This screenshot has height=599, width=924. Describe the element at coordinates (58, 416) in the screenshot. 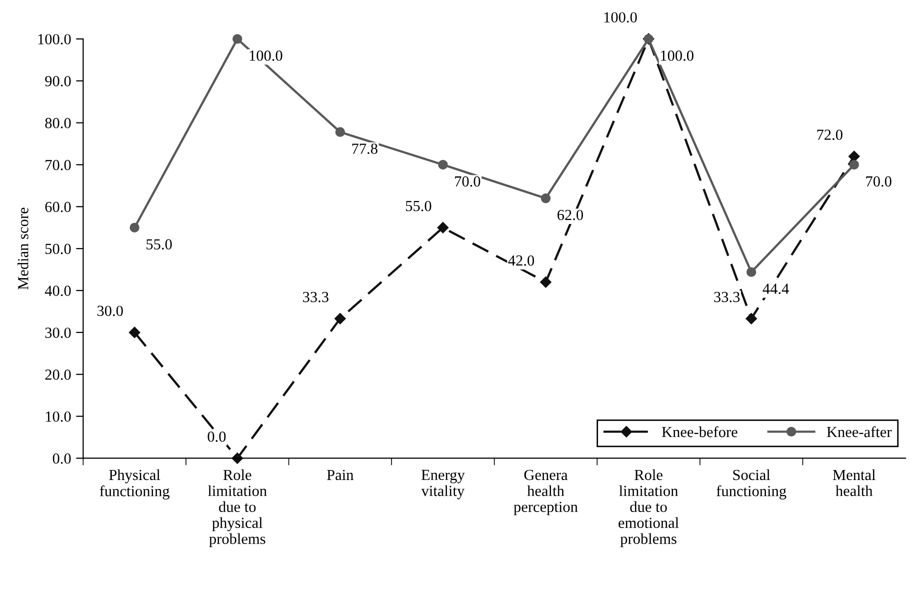

I see `y-tick-label: 10.0` at that location.